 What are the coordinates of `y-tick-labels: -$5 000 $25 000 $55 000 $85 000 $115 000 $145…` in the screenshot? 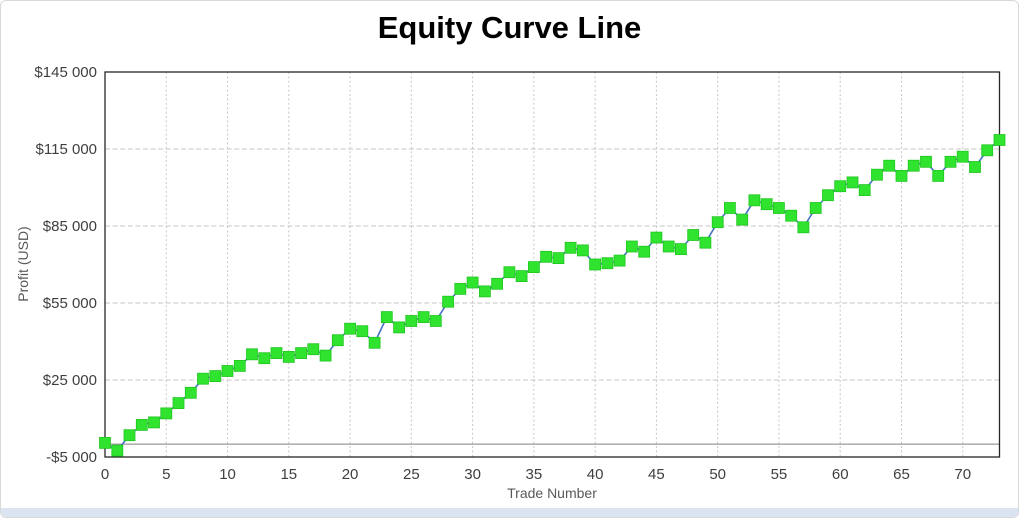 It's located at (65, 265).